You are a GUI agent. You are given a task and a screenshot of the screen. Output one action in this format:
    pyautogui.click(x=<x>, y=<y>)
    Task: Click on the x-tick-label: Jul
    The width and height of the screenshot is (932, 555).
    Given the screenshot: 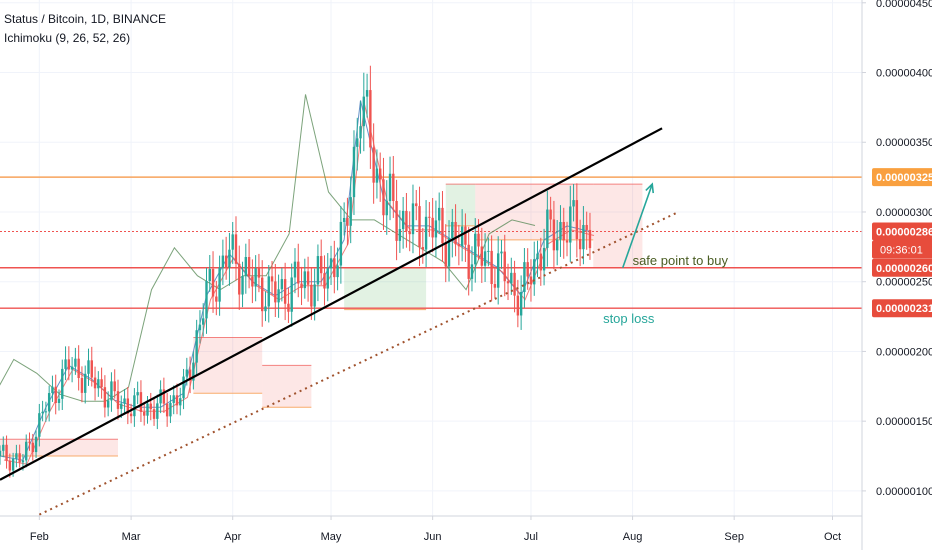 What is the action you would take?
    pyautogui.click(x=531, y=537)
    